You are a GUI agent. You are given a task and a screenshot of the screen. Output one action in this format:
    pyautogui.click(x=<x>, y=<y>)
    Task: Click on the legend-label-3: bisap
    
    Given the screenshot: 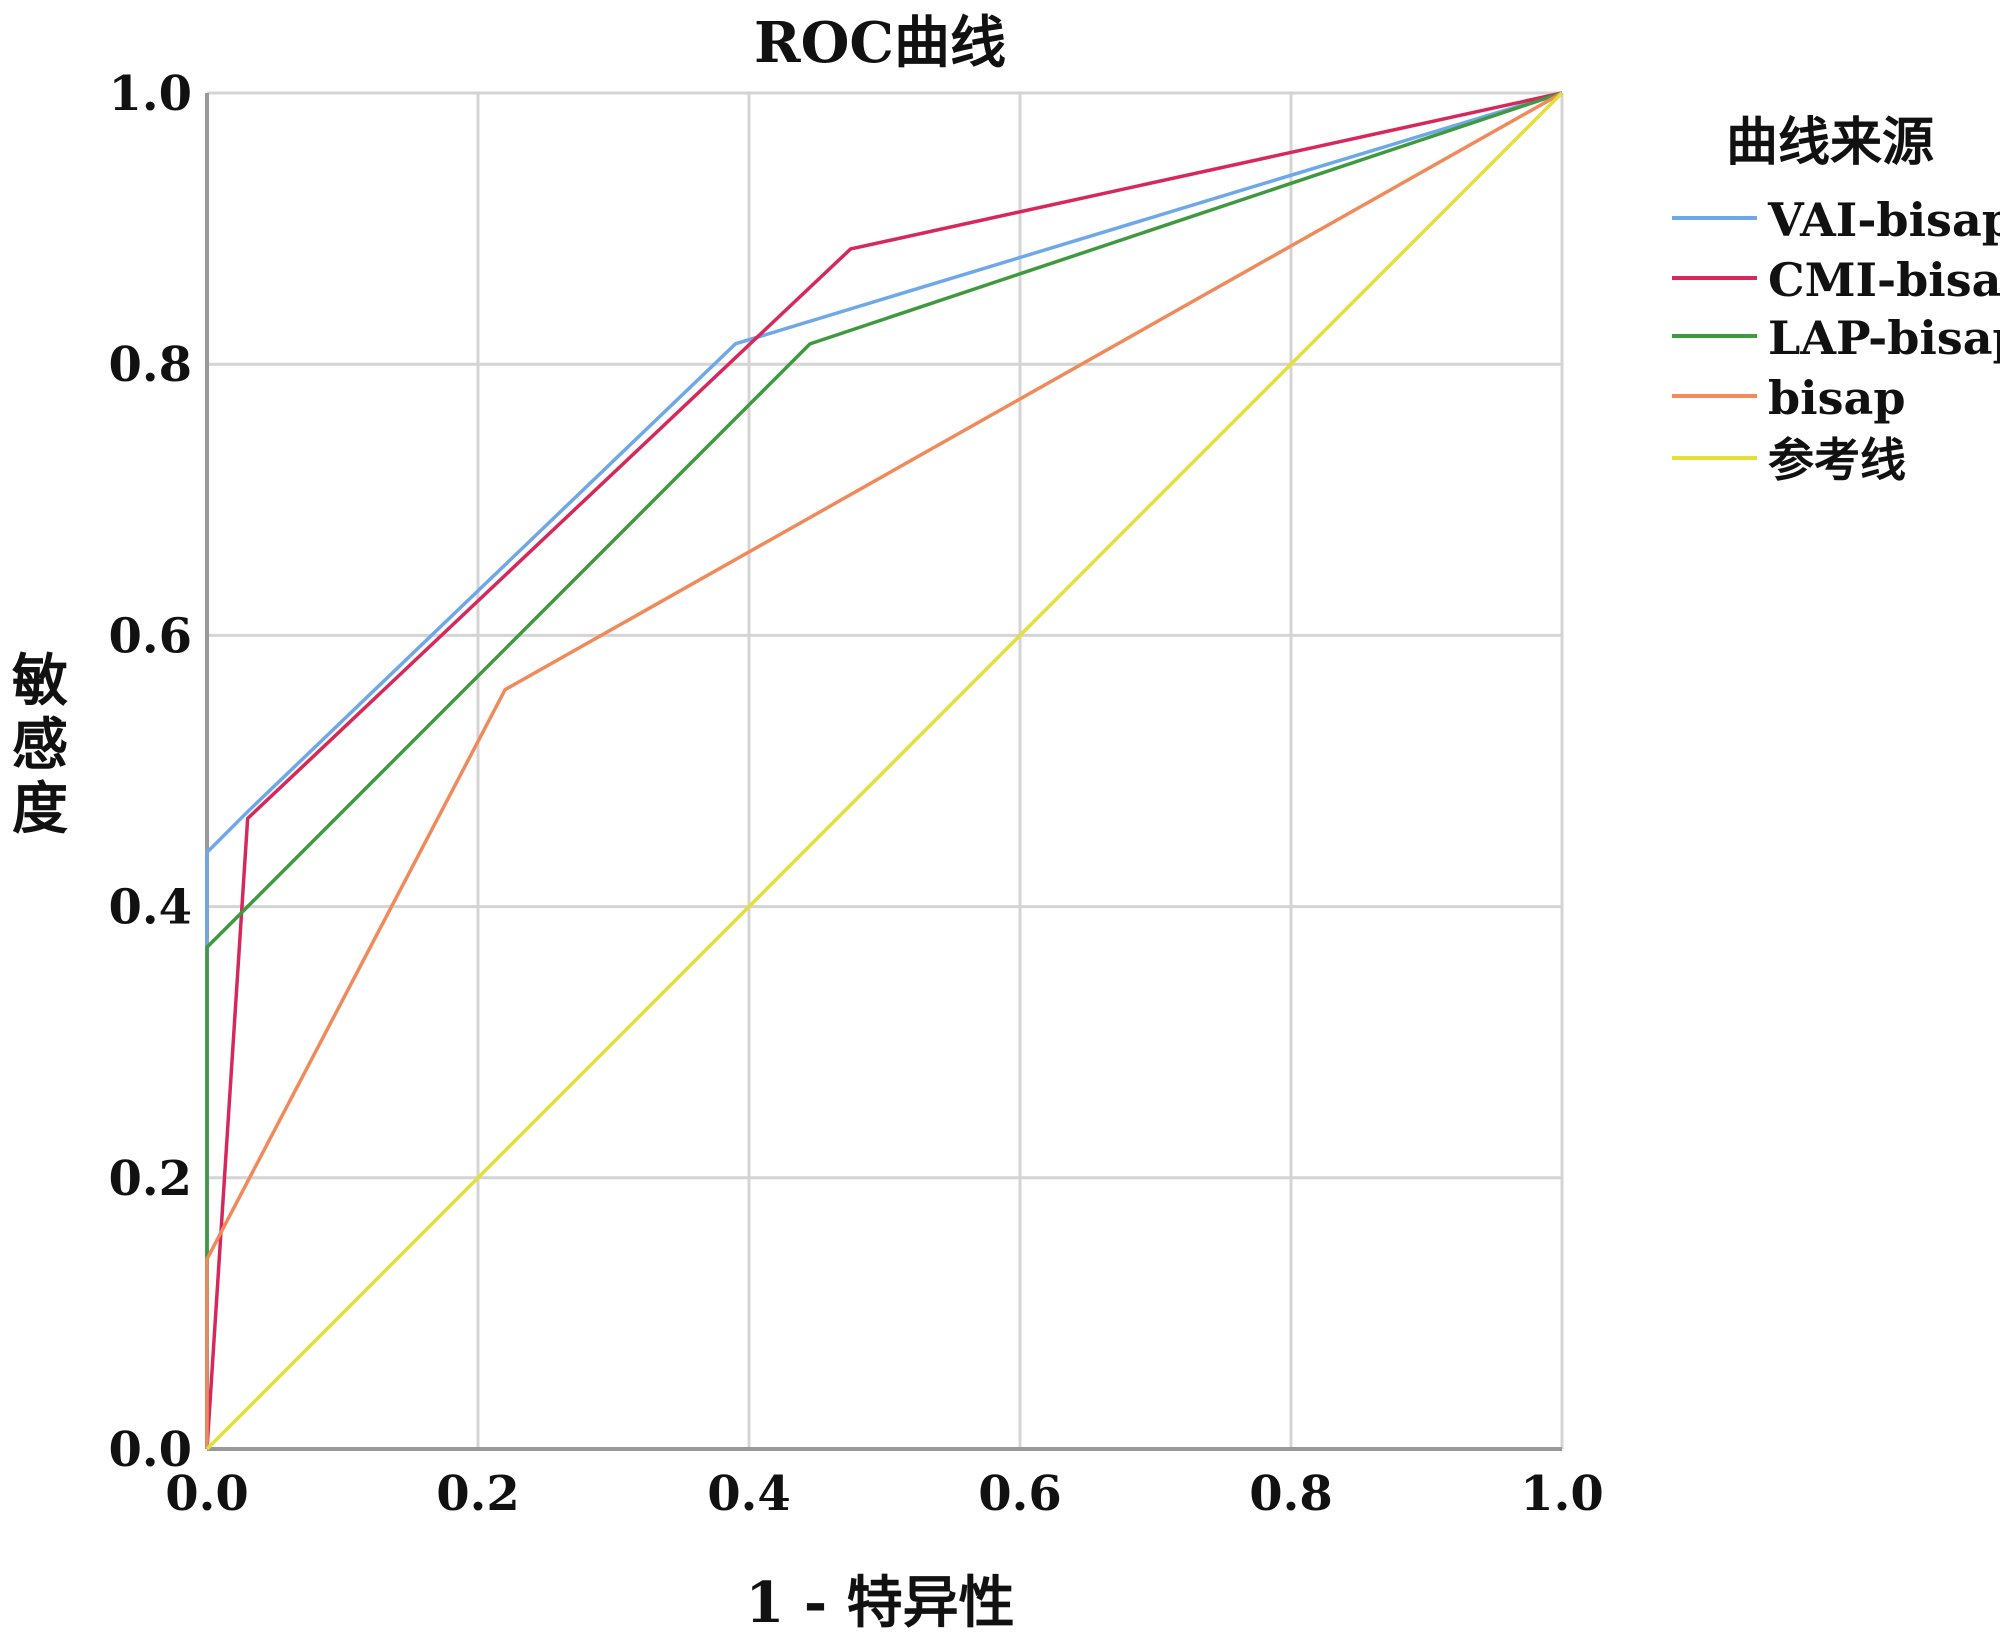 What is the action you would take?
    pyautogui.click(x=1837, y=398)
    